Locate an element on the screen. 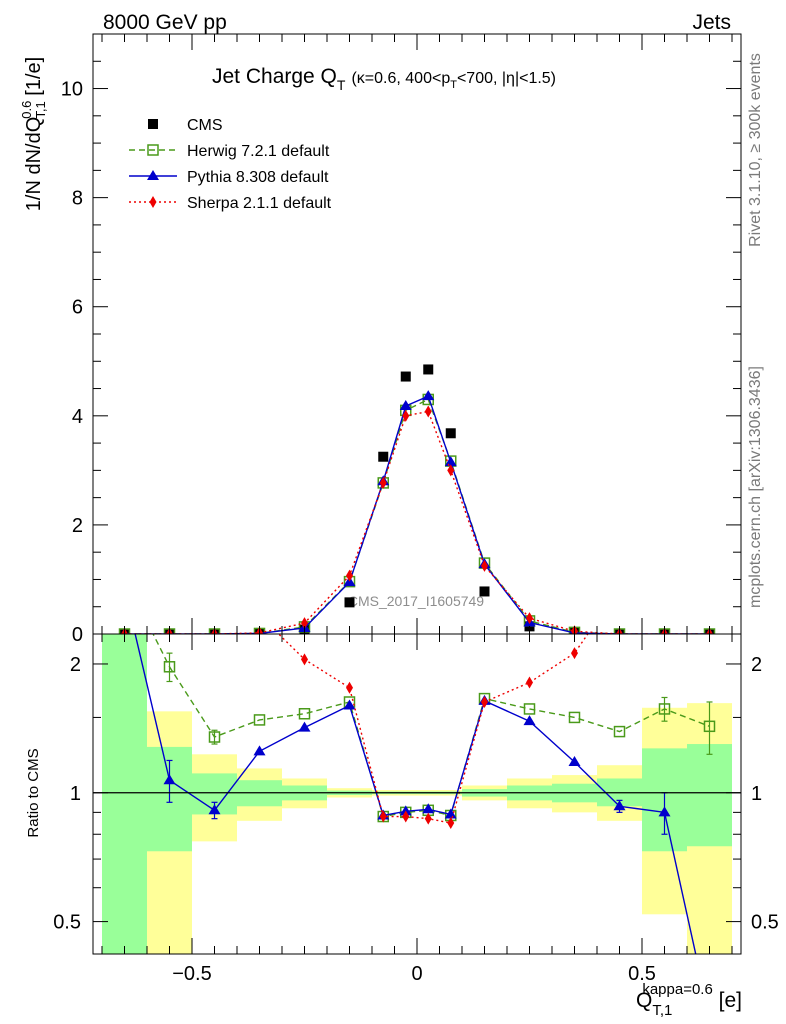  distribution-ytick-label: 2 is located at coordinates (77, 526).